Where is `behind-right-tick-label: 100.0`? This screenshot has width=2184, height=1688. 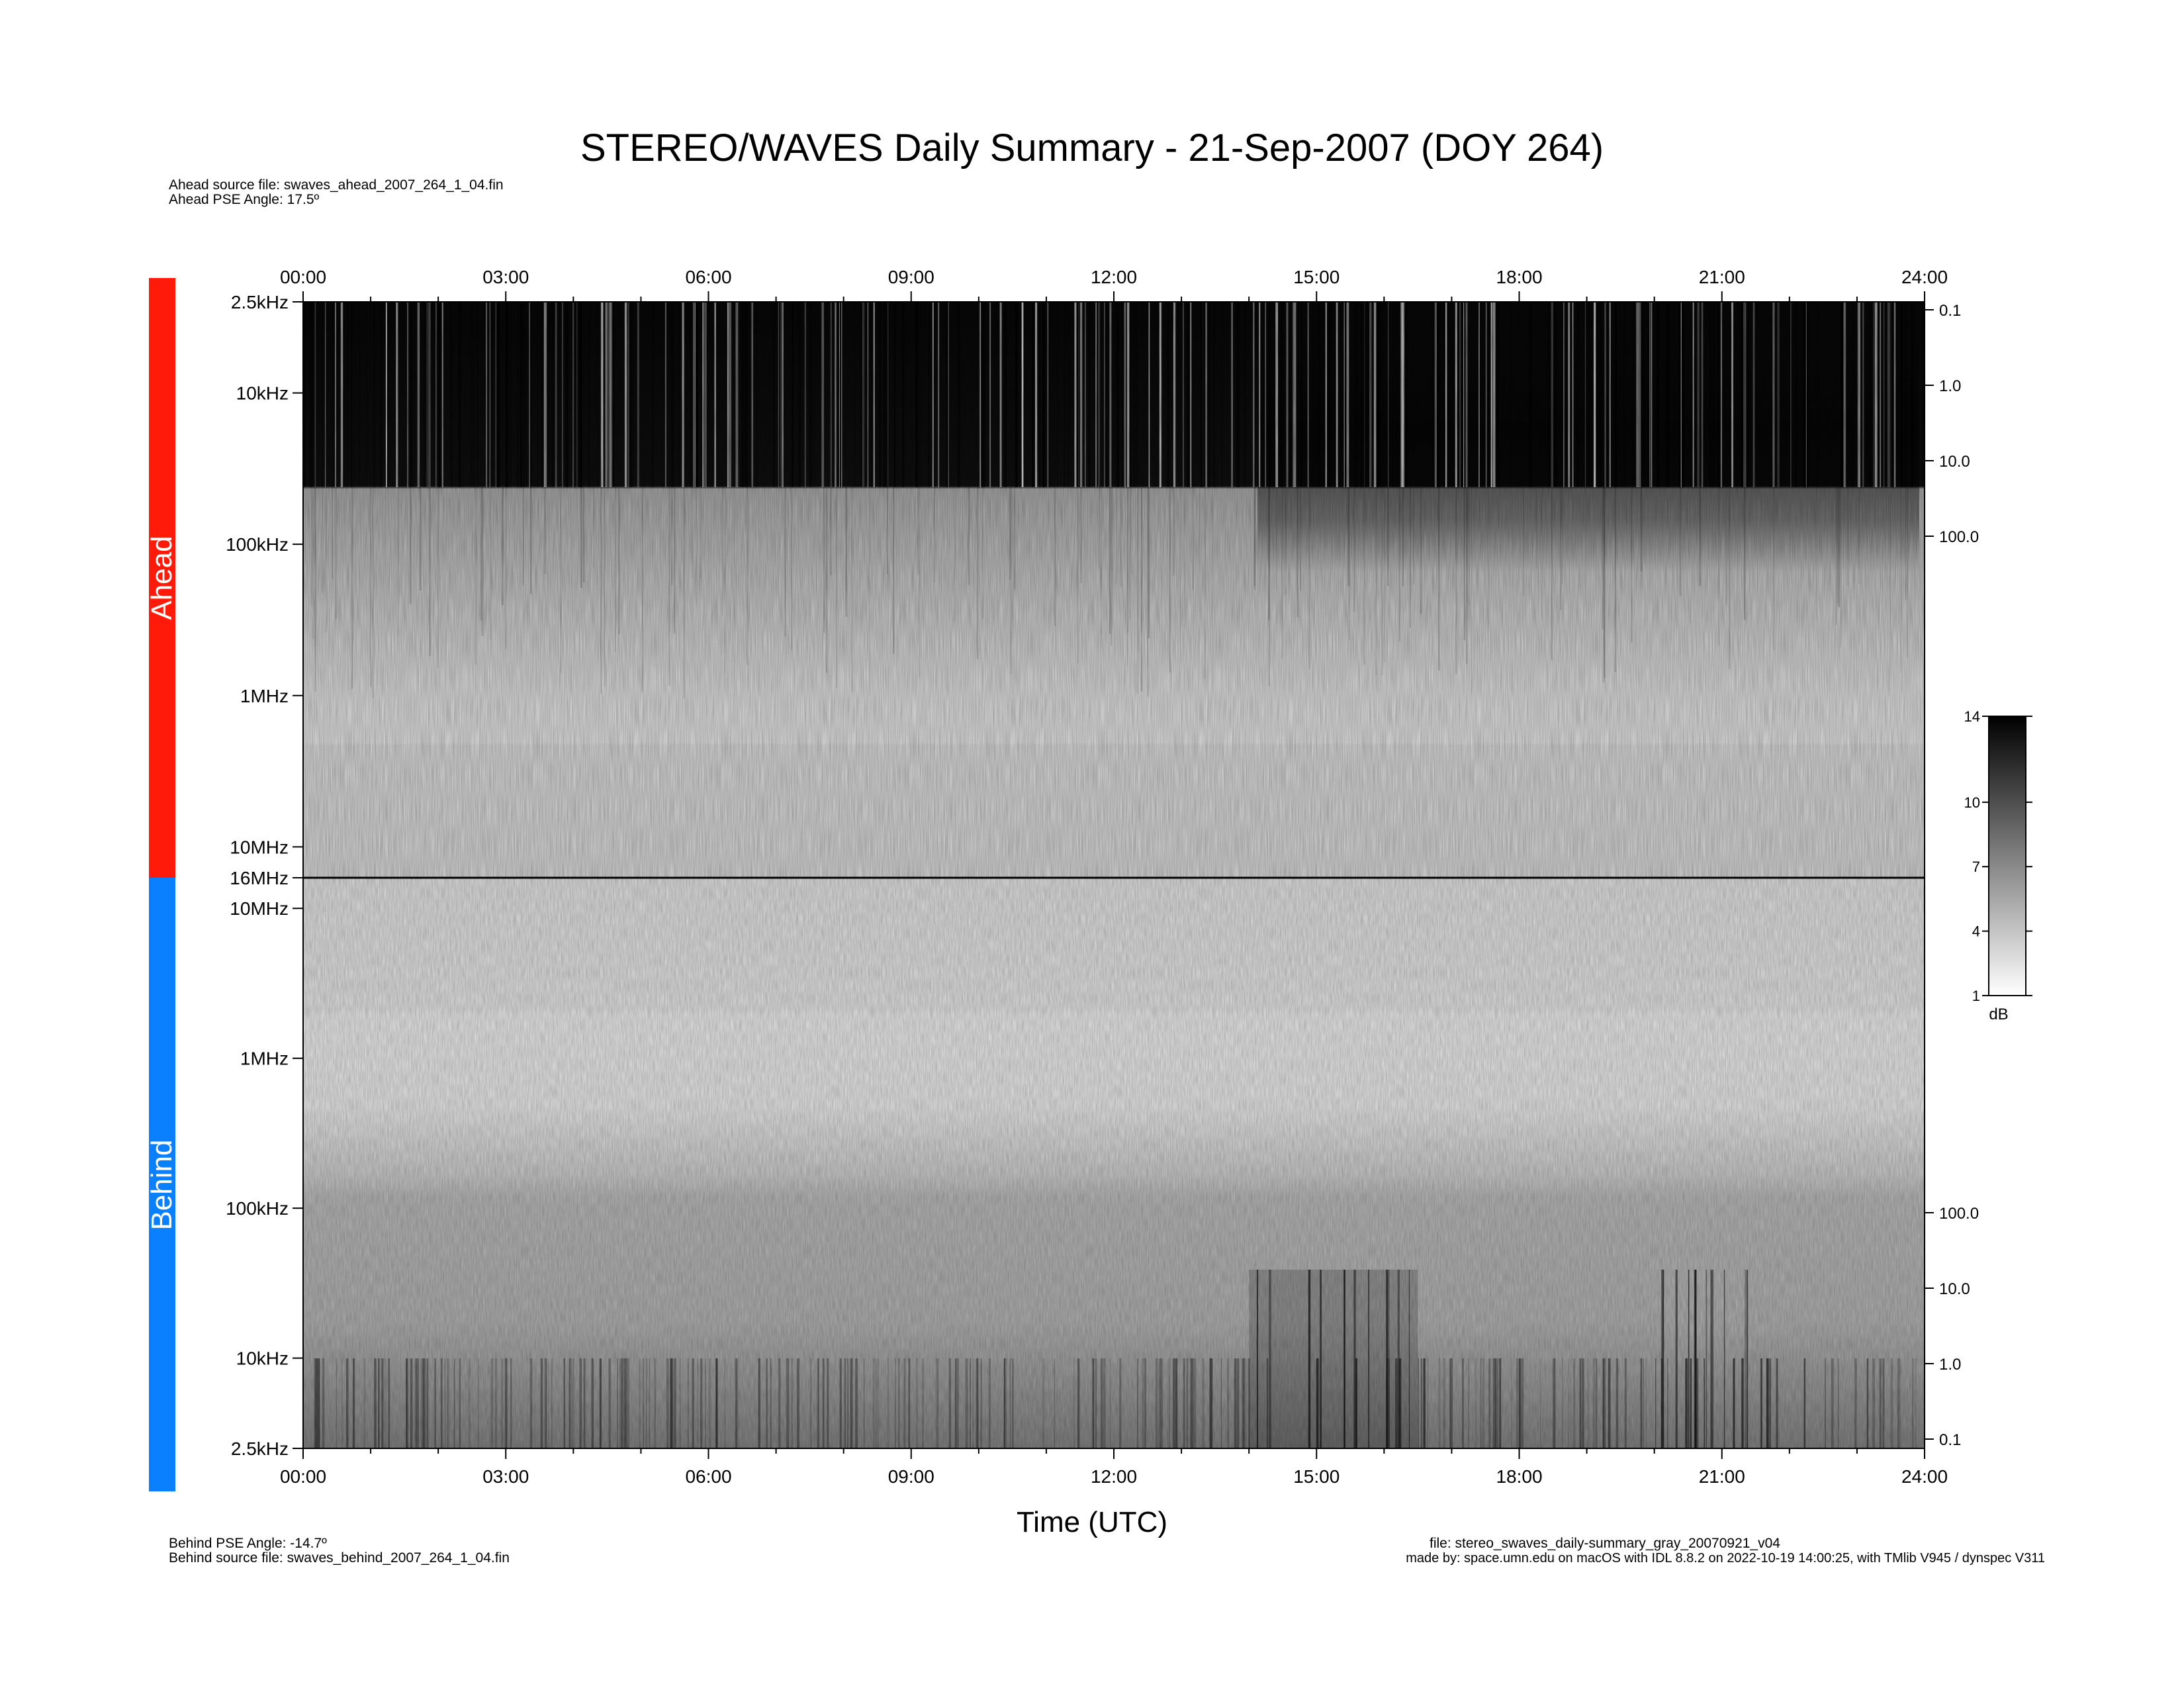 behind-right-tick-label: 100.0 is located at coordinates (1959, 1214).